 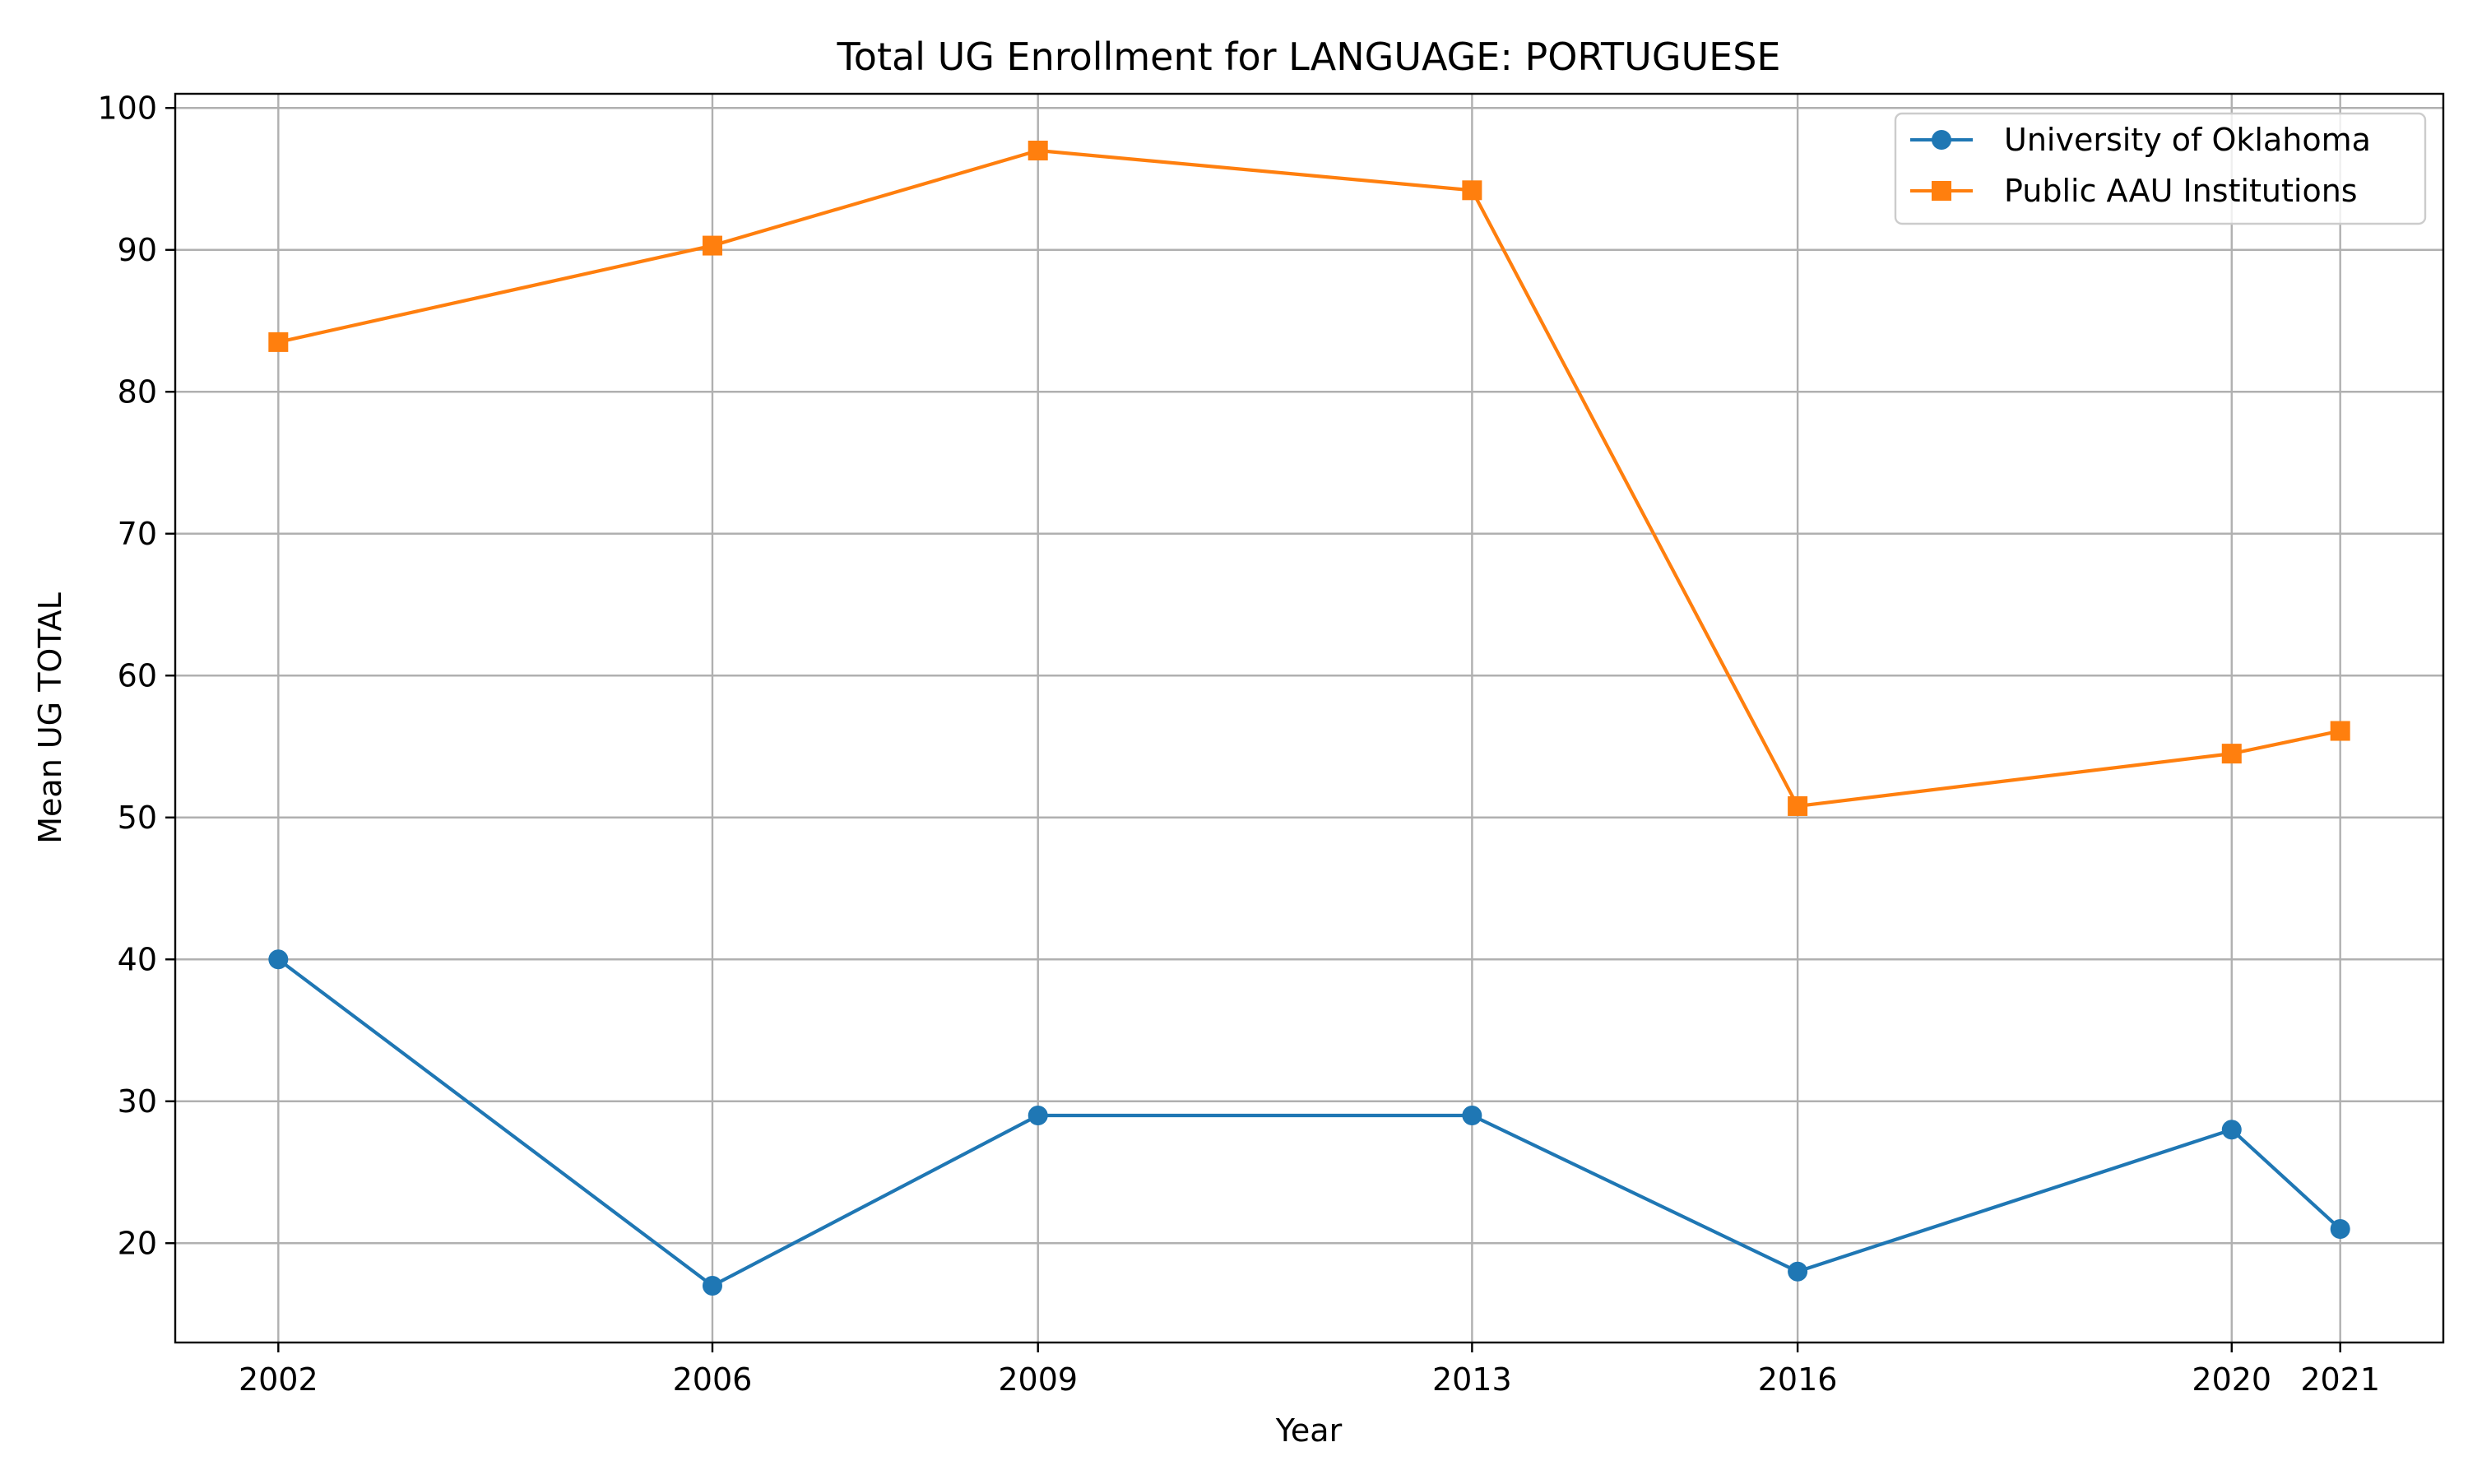 What do you see at coordinates (1798, 1379) in the screenshot?
I see `x-tick-label: 2016` at bounding box center [1798, 1379].